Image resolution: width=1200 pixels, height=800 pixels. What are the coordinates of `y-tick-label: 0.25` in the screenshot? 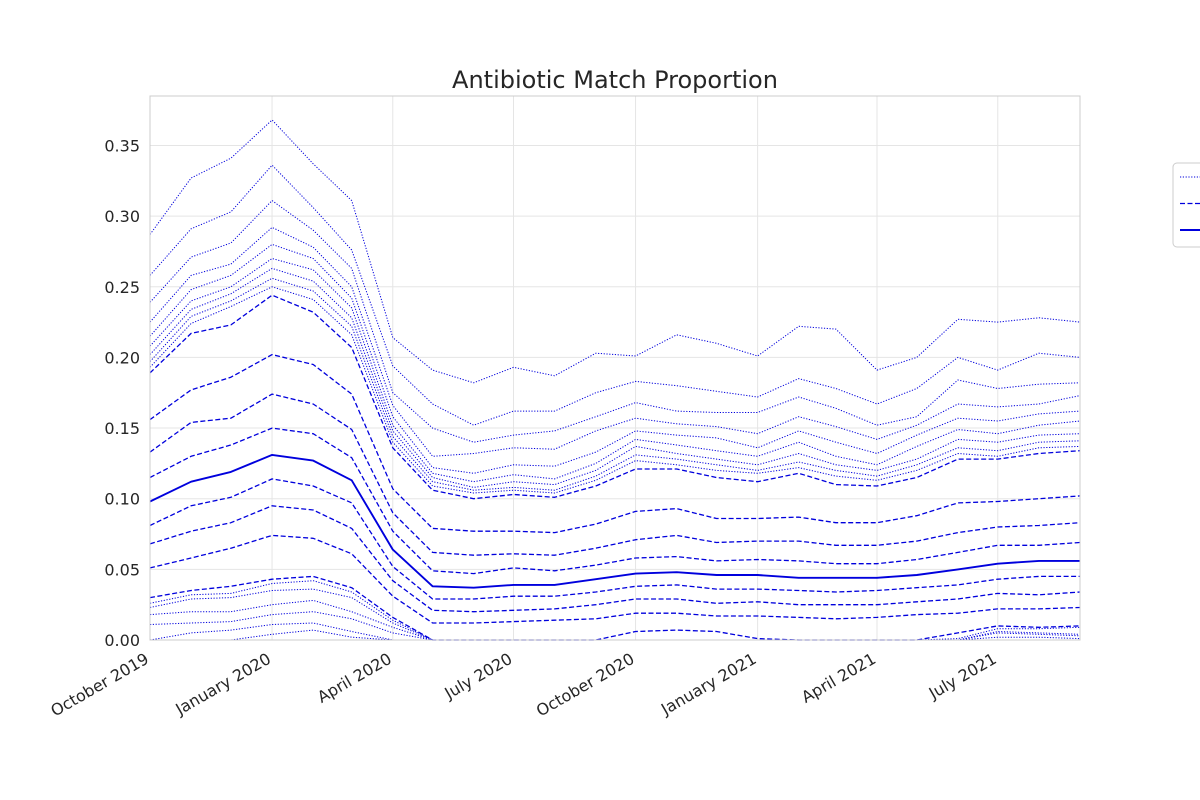 It's located at (122, 287).